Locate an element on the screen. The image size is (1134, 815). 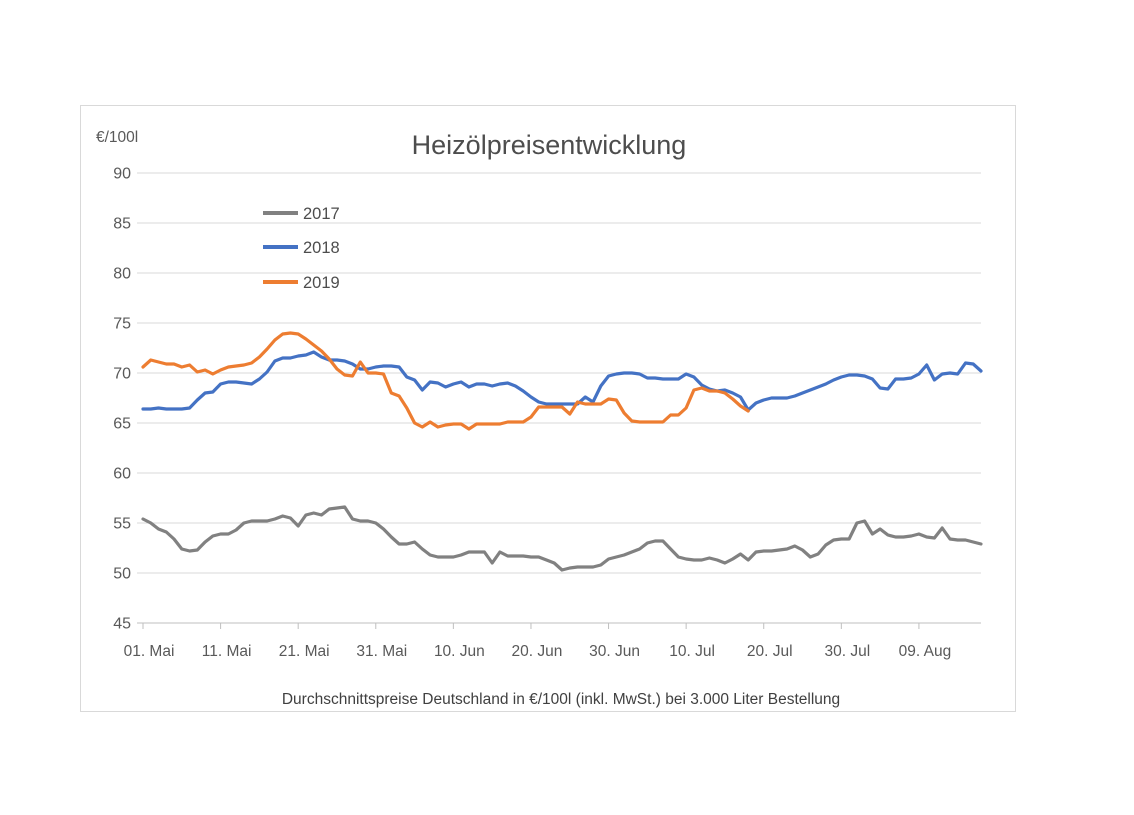
y-tick-label: 85 is located at coordinates (122, 224).